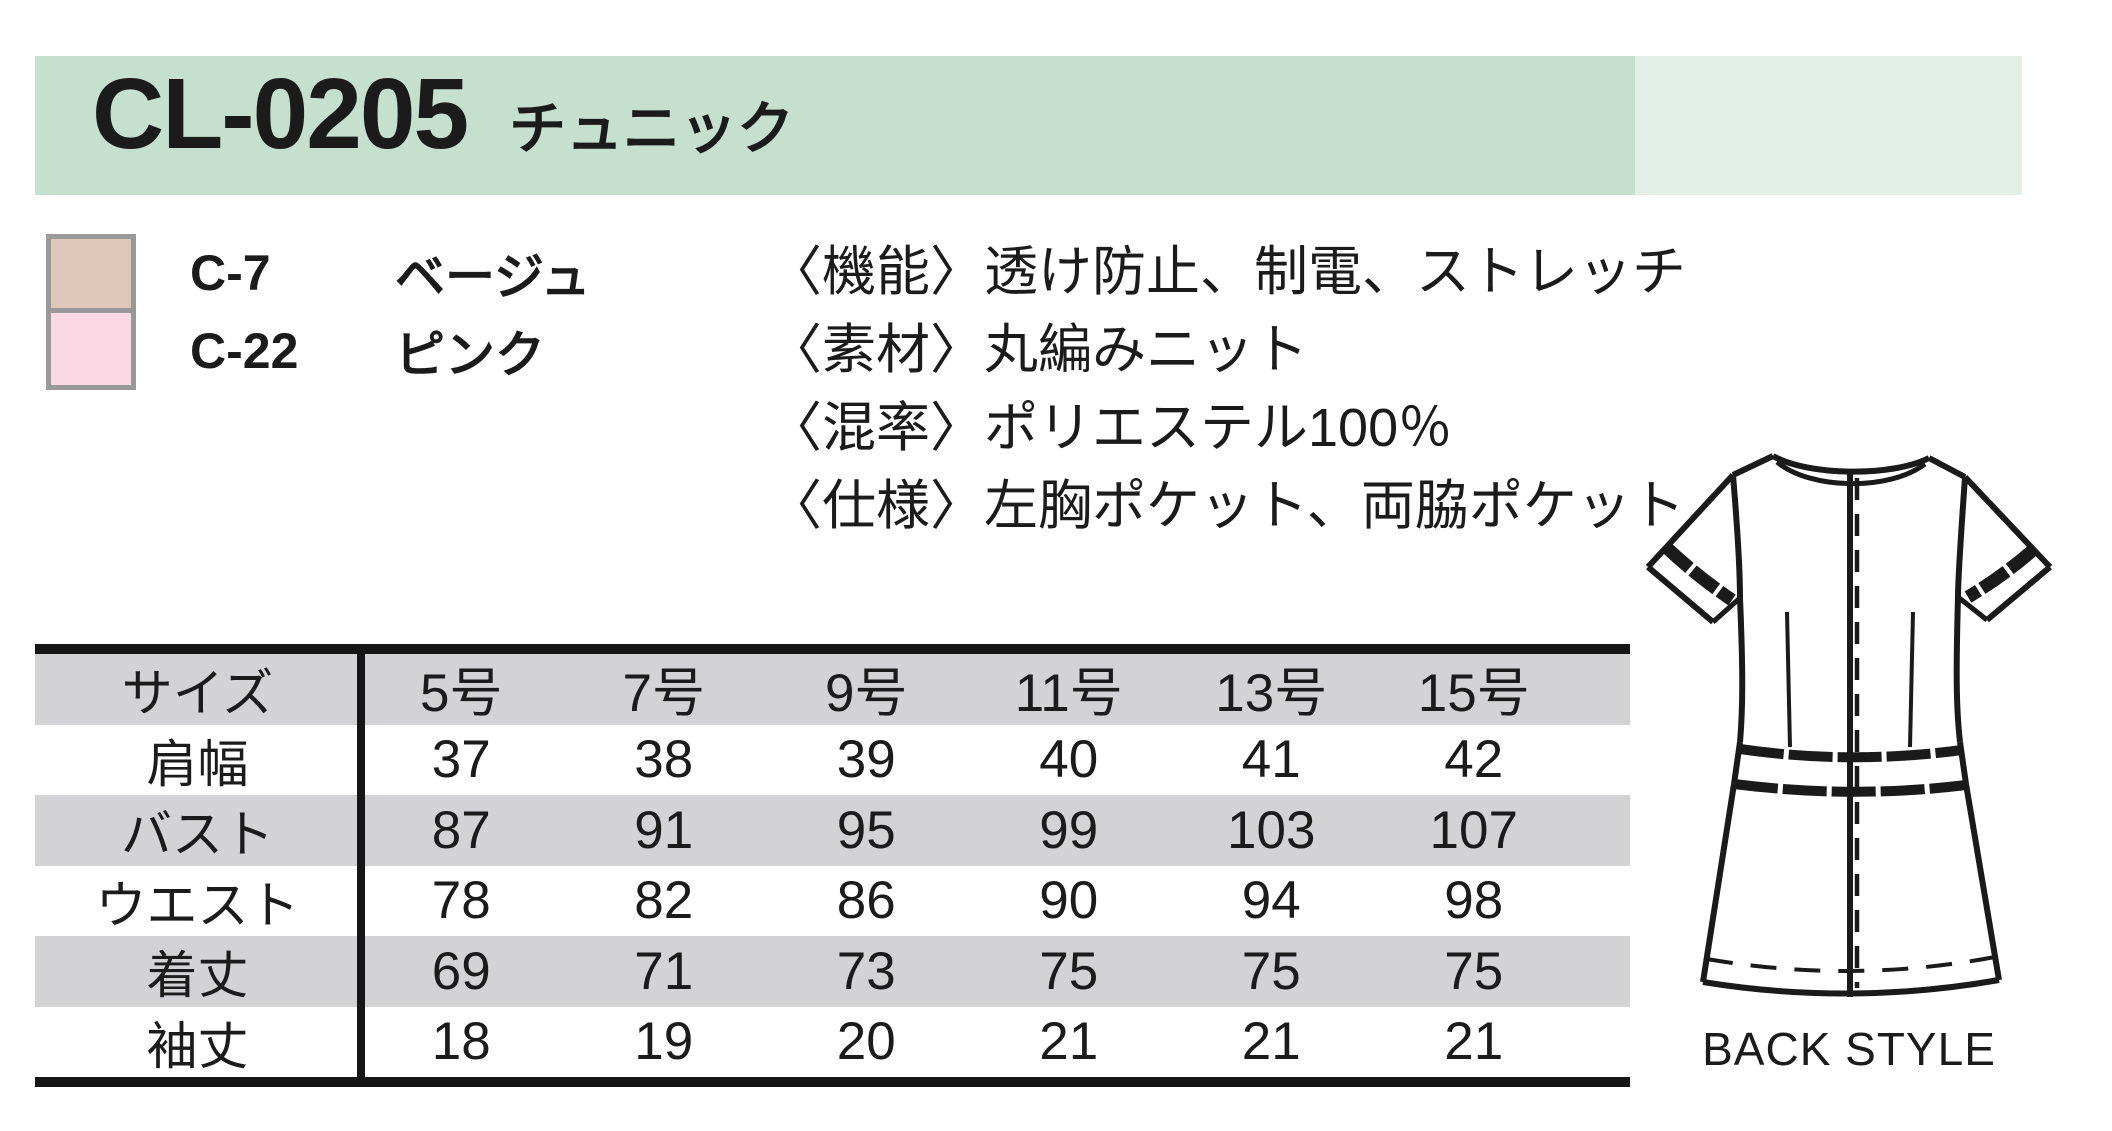 The image size is (2112, 1131). What do you see at coordinates (866, 901) in the screenshot?
I see `measurement-value: 86` at bounding box center [866, 901].